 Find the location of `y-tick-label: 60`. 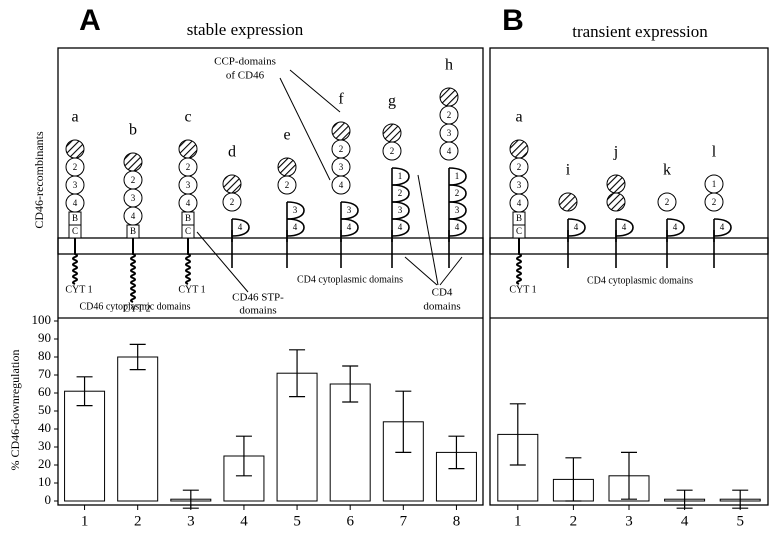

y-tick-label: 60 is located at coordinates (44, 391).